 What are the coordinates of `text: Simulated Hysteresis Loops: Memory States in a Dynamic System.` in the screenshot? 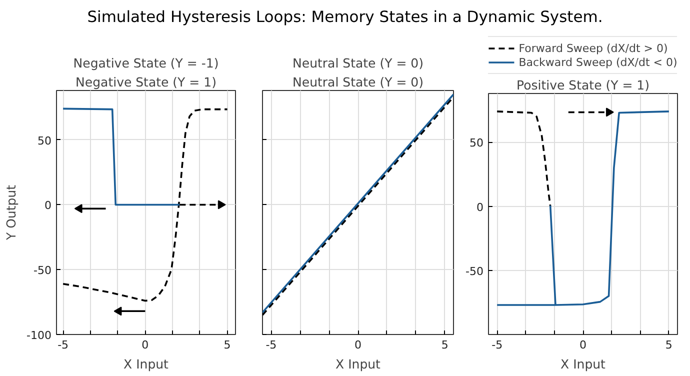 It's located at (345, 17).